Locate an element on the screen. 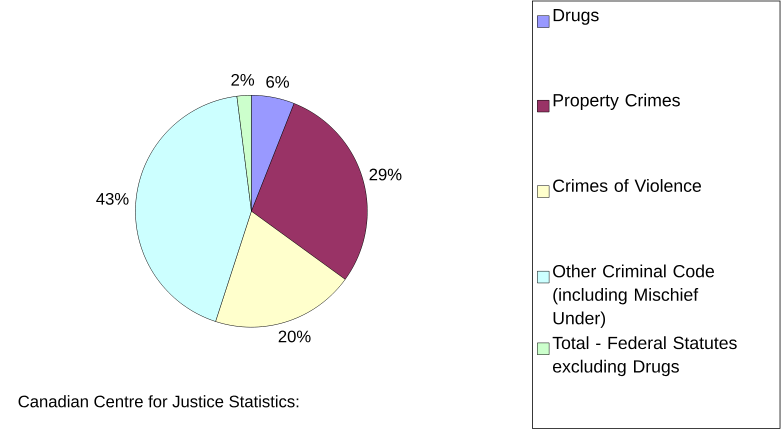 The height and width of the screenshot is (429, 781). legend-label: Crimes of Violence is located at coordinates (627, 185).